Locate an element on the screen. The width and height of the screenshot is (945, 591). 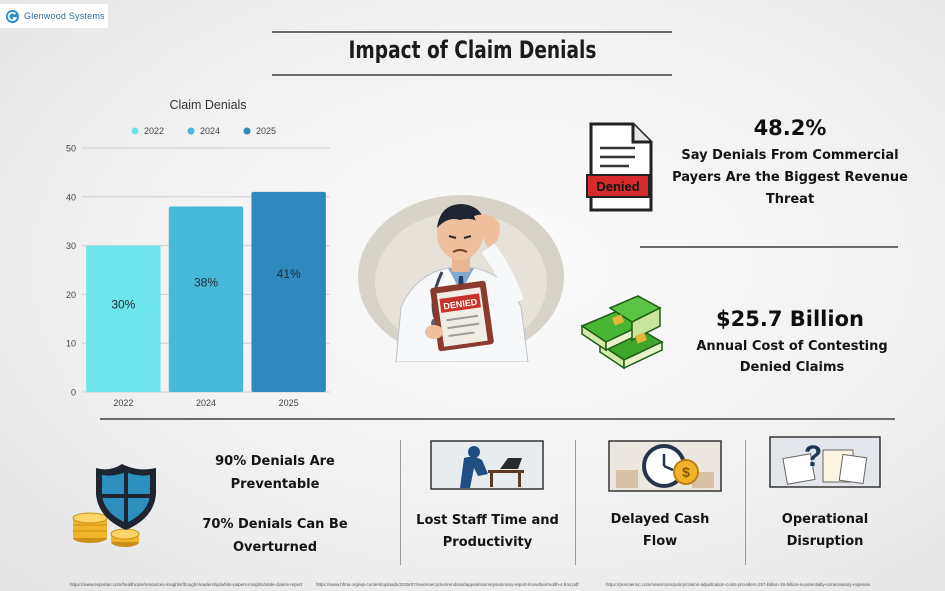
bar-2025 is located at coordinates (288, 291).